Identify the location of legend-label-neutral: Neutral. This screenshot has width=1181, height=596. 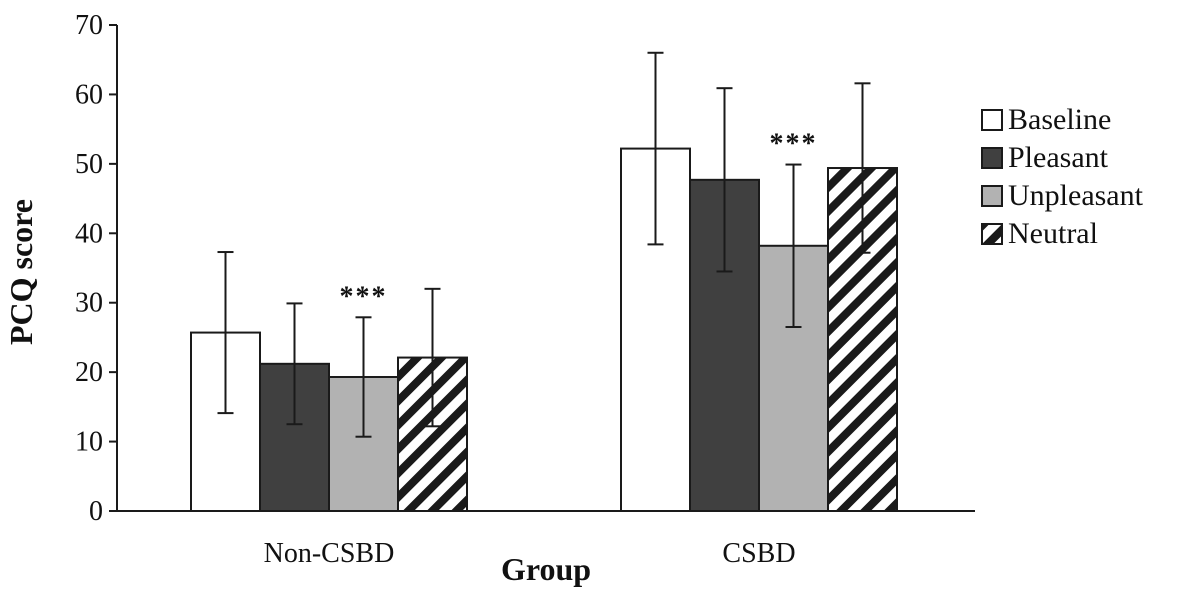
(1053, 233).